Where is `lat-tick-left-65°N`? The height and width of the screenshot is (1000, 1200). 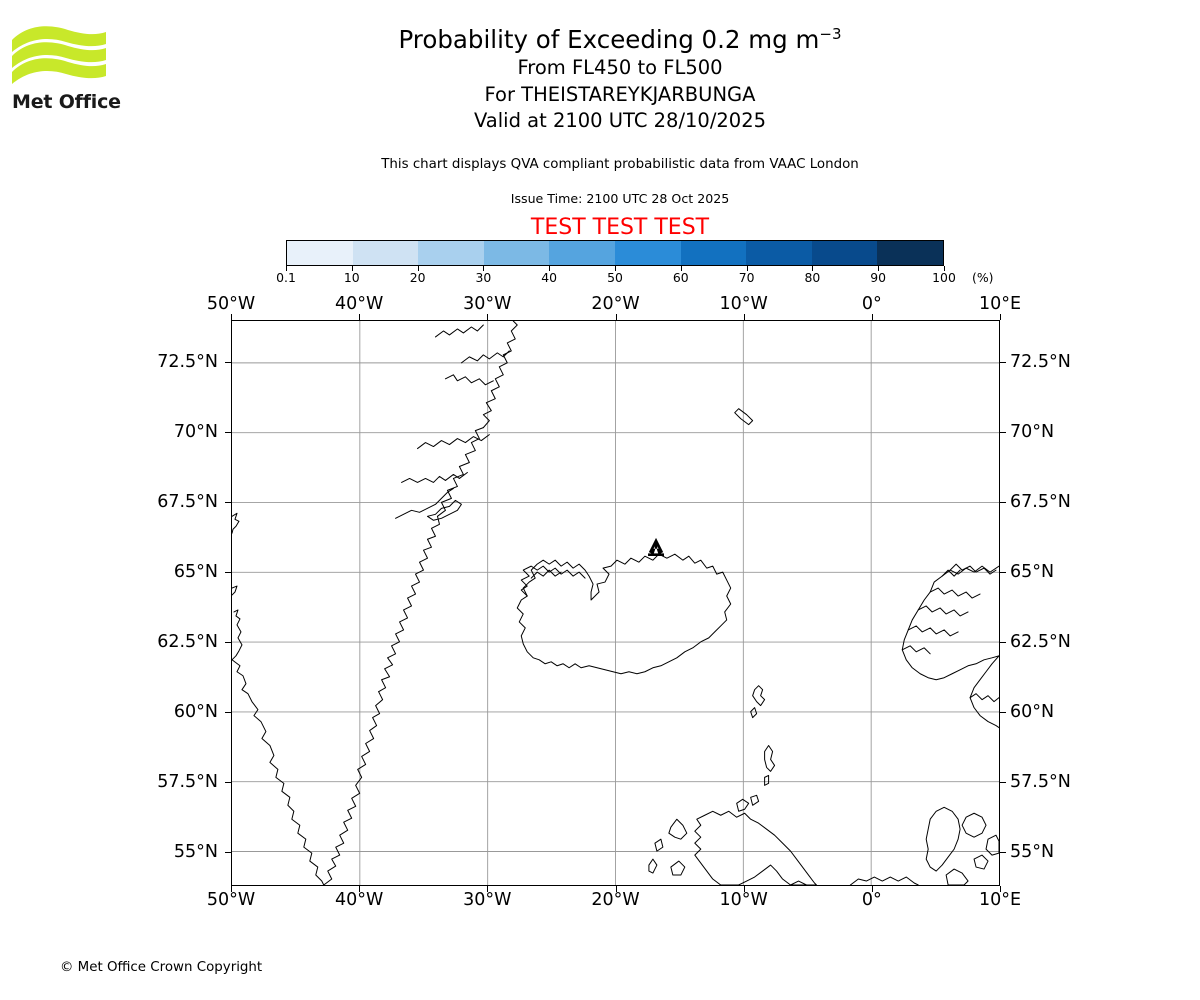
lat-tick-left-65°N is located at coordinates (228, 573).